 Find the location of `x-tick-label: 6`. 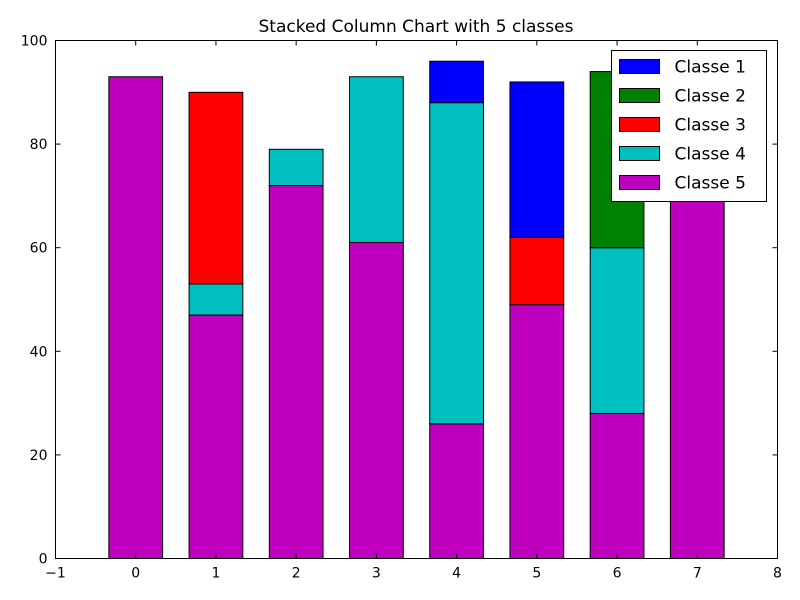

x-tick-label: 6 is located at coordinates (617, 574).